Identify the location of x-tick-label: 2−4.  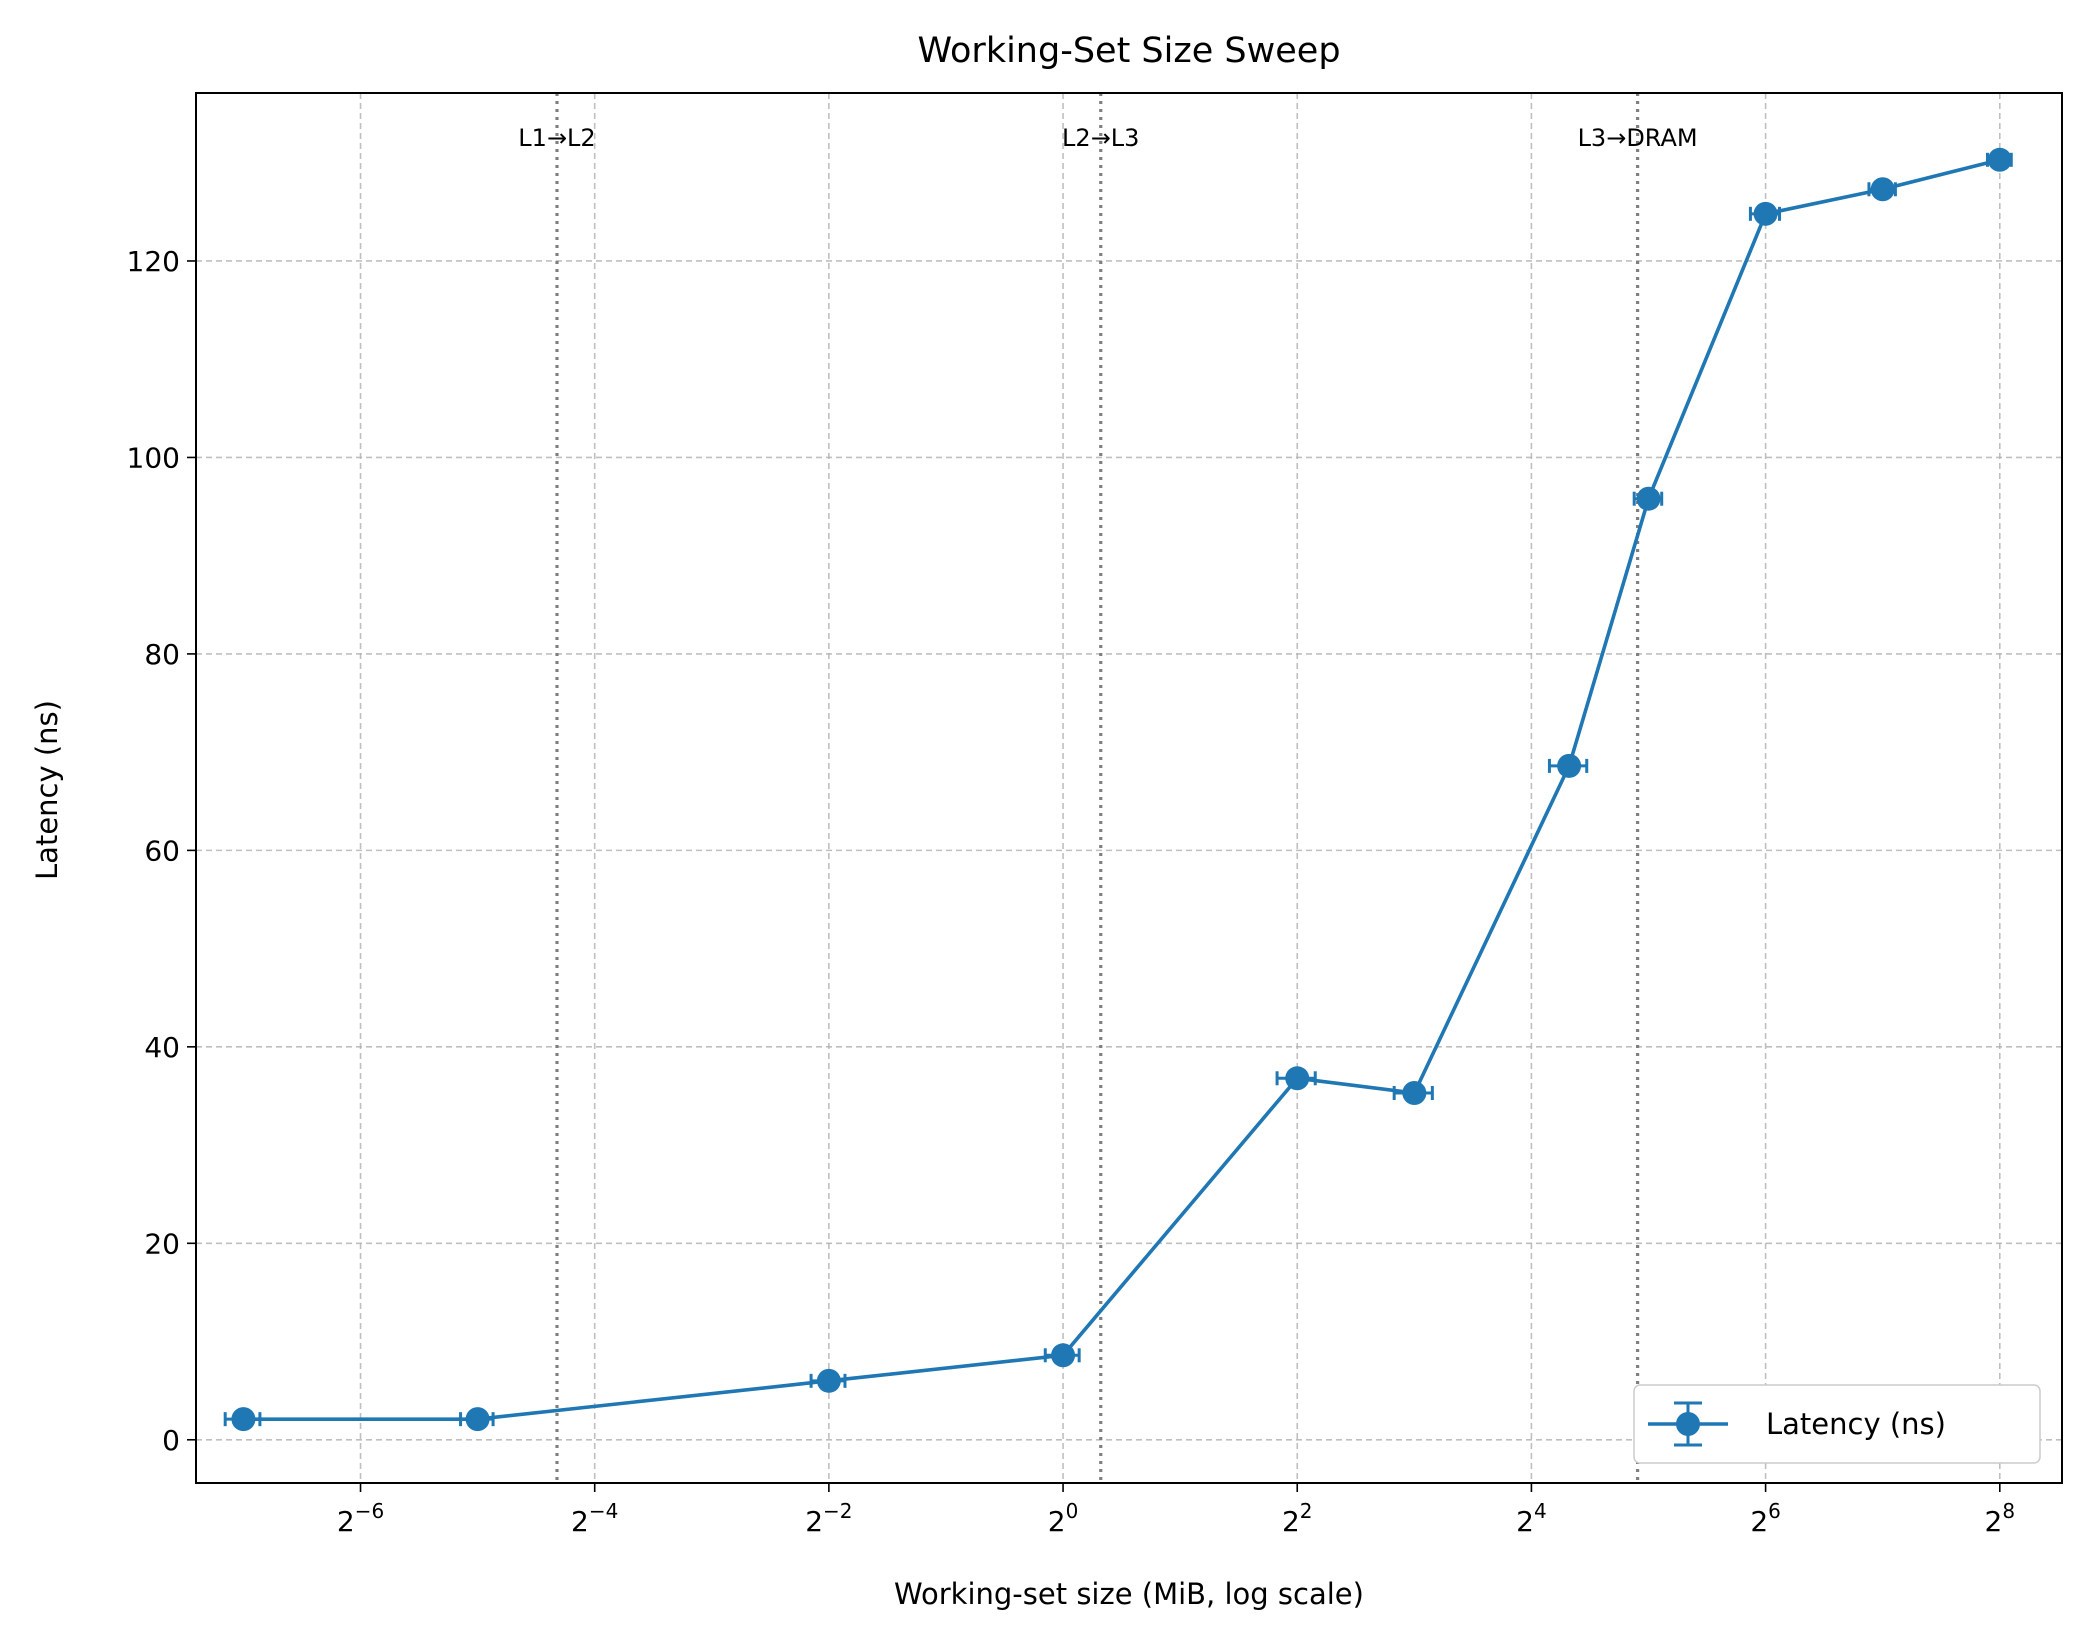
(594, 1518).